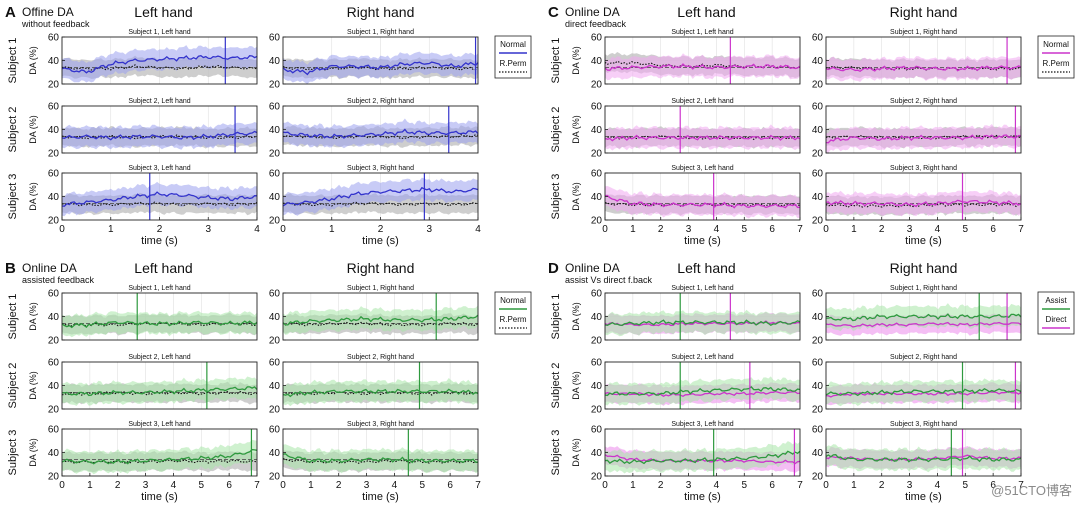  Describe the element at coordinates (923, 101) in the screenshot. I see `subplot-title: Subject 2, Right hand` at that location.